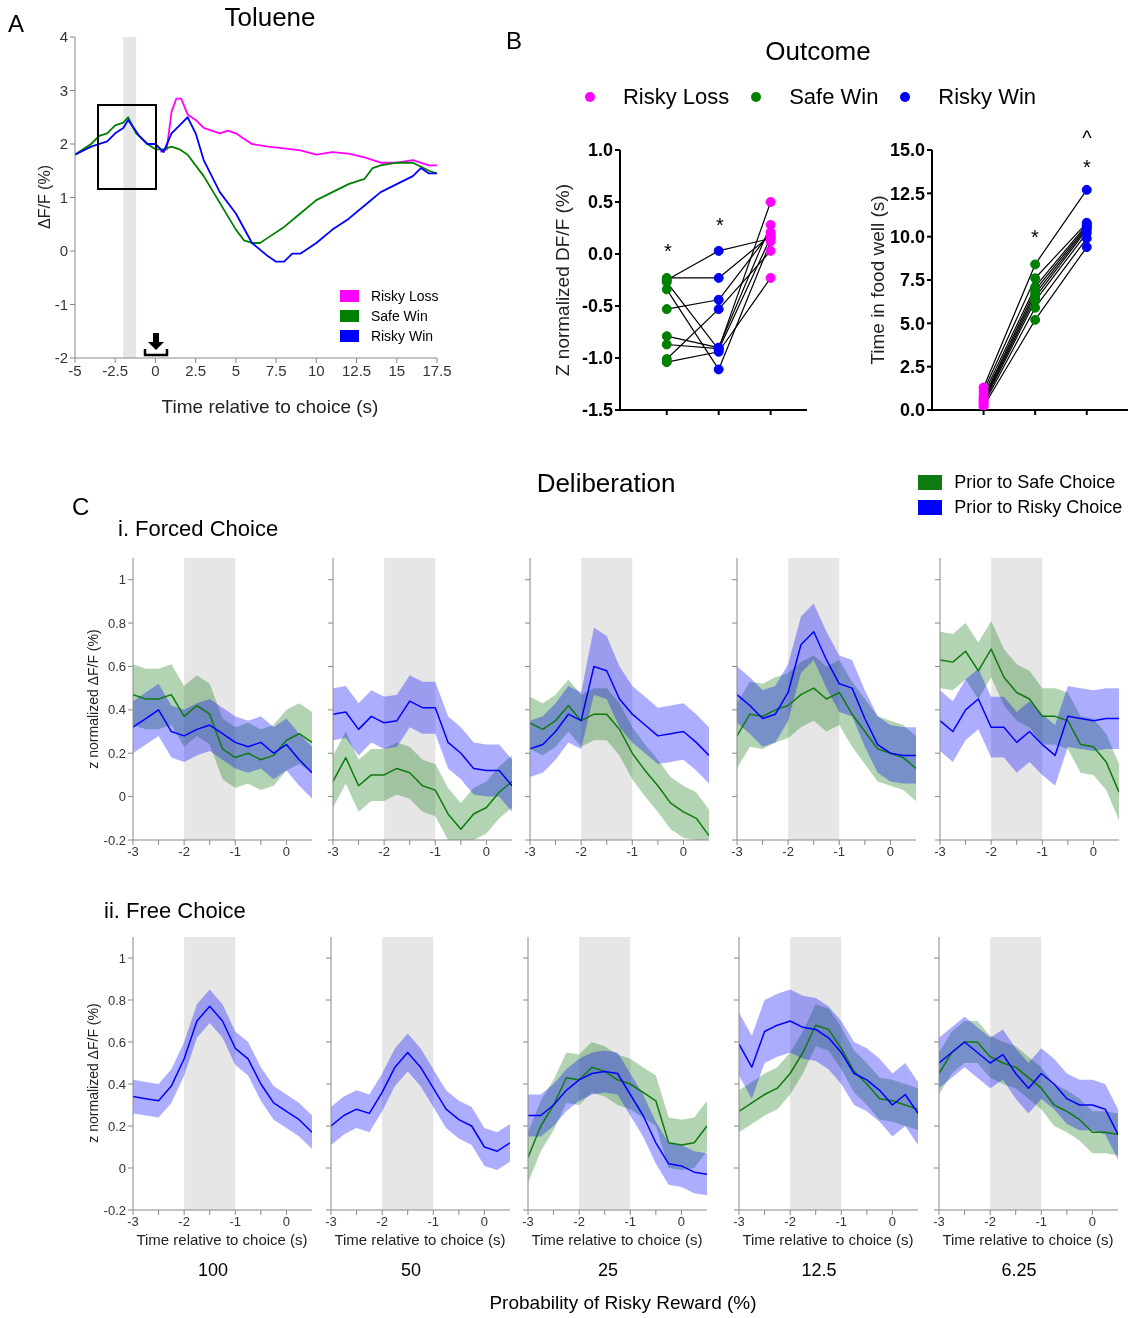  I want to click on text: 12.5, so click(819, 1270).